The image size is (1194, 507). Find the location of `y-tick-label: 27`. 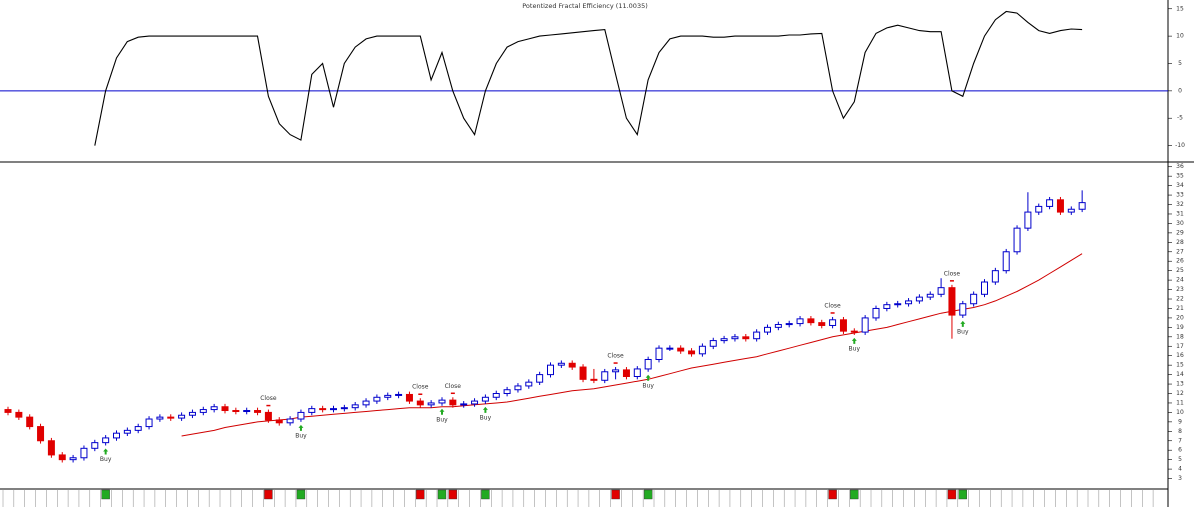

y-tick-label: 27 is located at coordinates (1180, 251).